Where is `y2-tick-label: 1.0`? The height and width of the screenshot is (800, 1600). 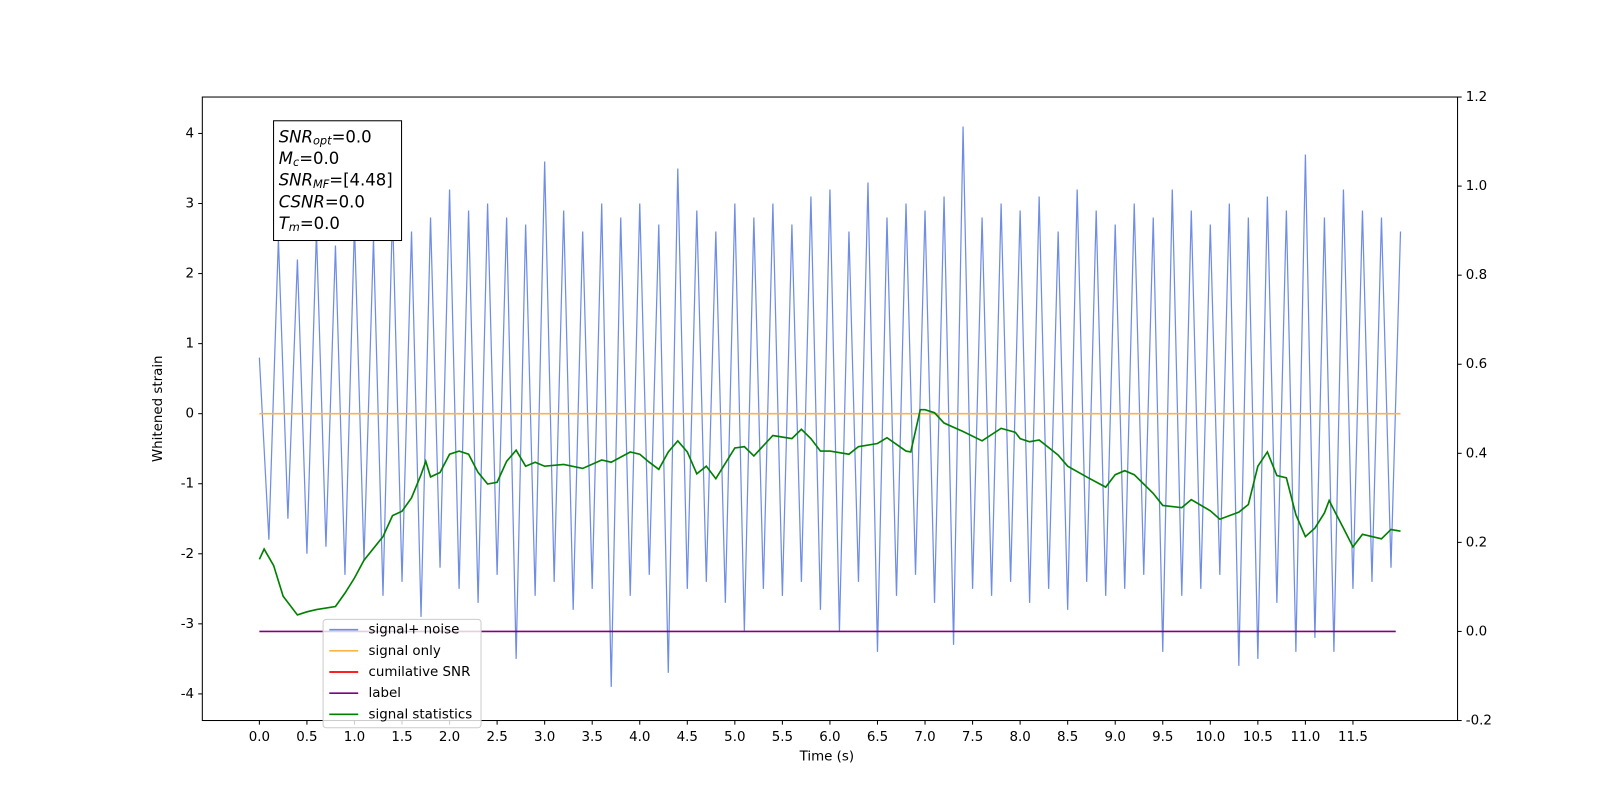
y2-tick-label: 1.0 is located at coordinates (1476, 186).